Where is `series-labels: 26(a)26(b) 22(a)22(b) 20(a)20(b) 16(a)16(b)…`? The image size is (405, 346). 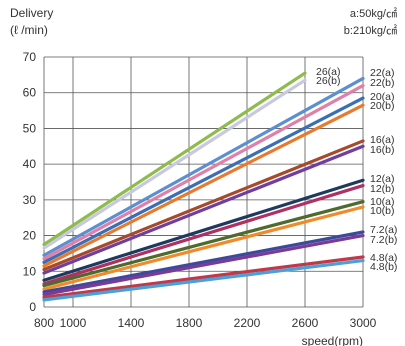 series-labels: 26(a)26(b) 22(a)22(b) 20(a)20(b) 16(a)16(b)… is located at coordinates (356, 169).